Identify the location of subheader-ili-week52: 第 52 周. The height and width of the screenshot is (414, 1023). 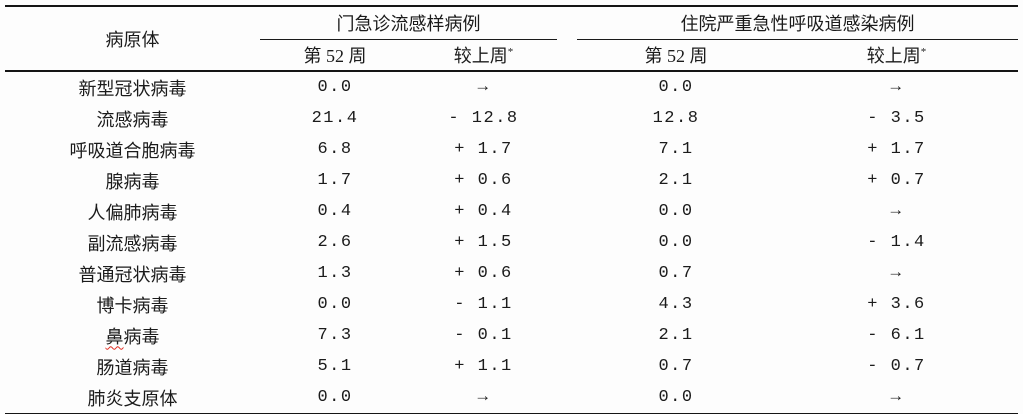
(335, 55).